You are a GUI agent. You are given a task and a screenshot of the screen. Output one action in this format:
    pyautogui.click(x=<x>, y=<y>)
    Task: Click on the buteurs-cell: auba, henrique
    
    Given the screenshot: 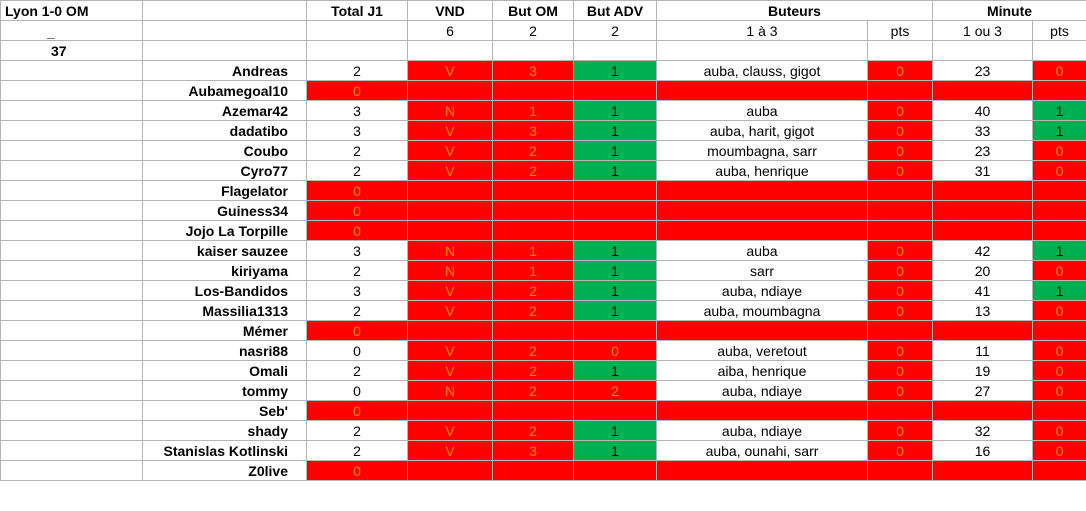 What is the action you would take?
    pyautogui.click(x=762, y=170)
    